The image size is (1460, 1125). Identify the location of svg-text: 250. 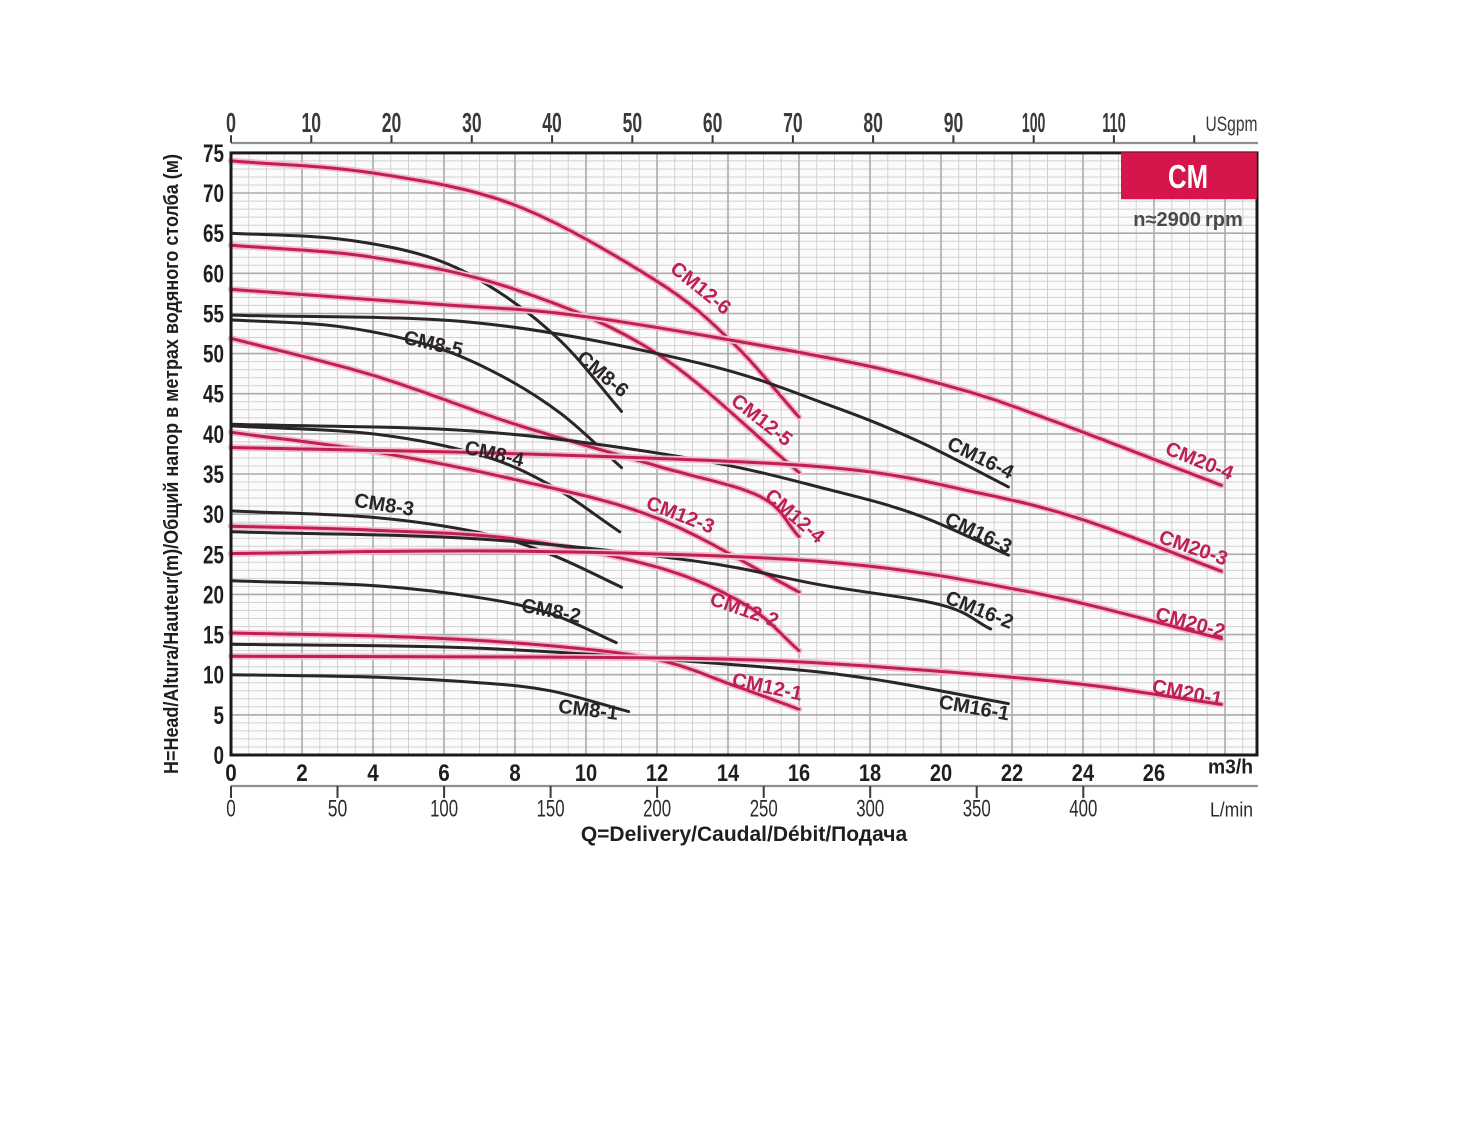
(764, 809).